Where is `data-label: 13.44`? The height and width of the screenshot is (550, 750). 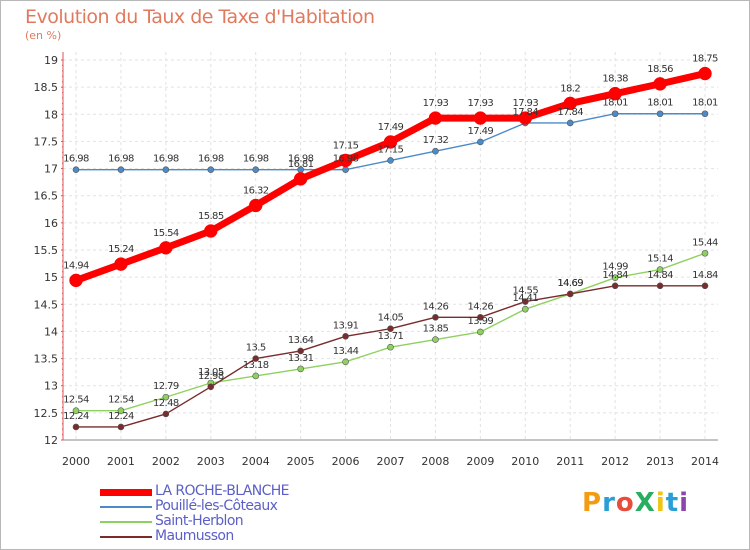
data-label: 13.44 is located at coordinates (346, 351).